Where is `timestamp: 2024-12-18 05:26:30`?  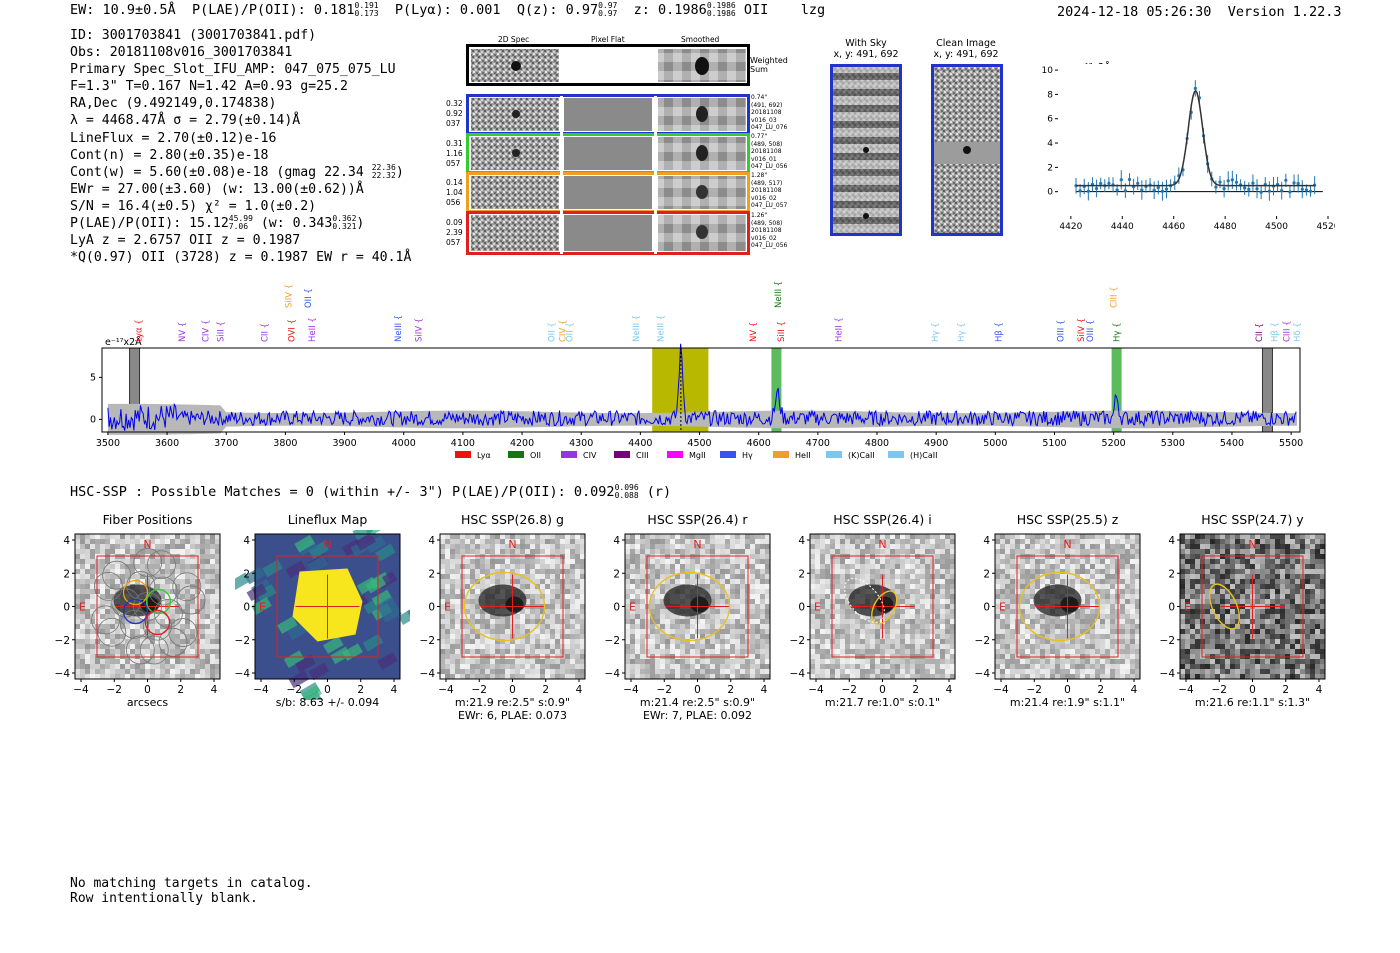 timestamp: 2024-12-18 05:26:30 is located at coordinates (1134, 12).